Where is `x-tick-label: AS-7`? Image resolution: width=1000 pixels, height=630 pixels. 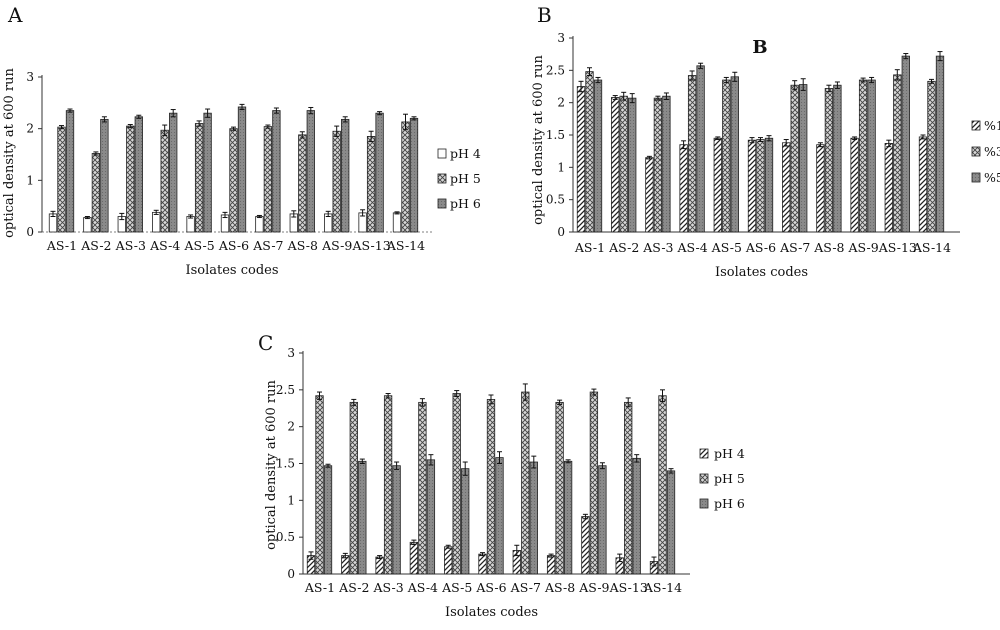
x-tick-label: AS-7 is located at coordinates (525, 587).